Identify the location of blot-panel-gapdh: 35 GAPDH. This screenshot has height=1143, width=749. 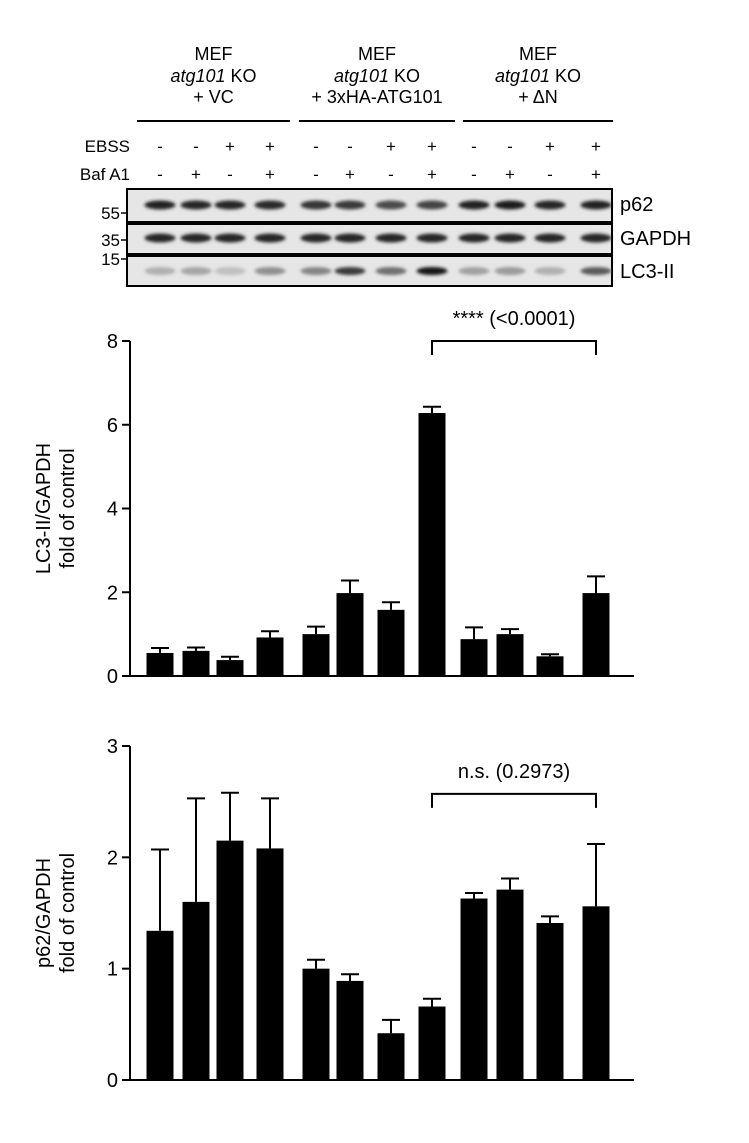
(396, 239).